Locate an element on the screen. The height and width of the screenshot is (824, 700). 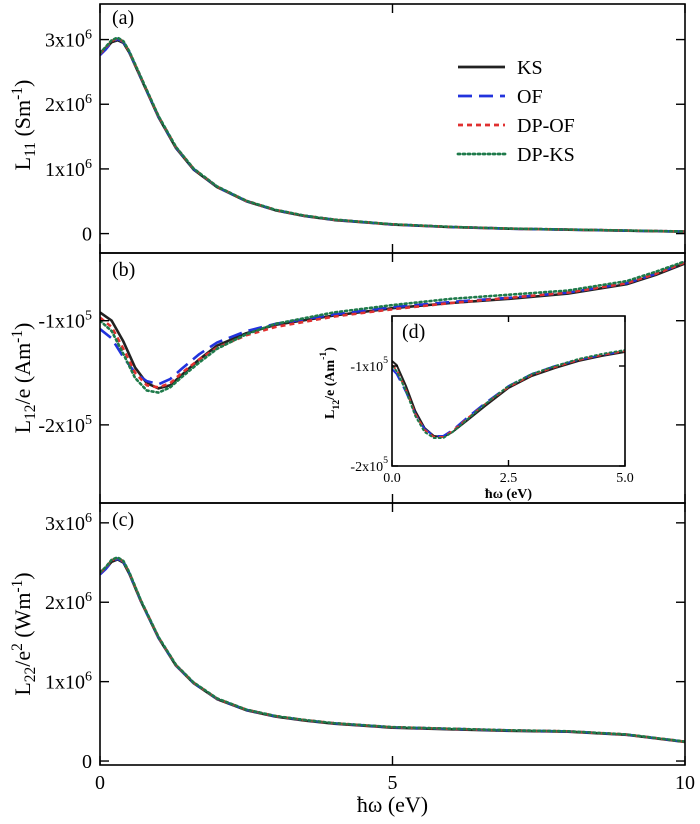
series-of-line is located at coordinates (392, 323).